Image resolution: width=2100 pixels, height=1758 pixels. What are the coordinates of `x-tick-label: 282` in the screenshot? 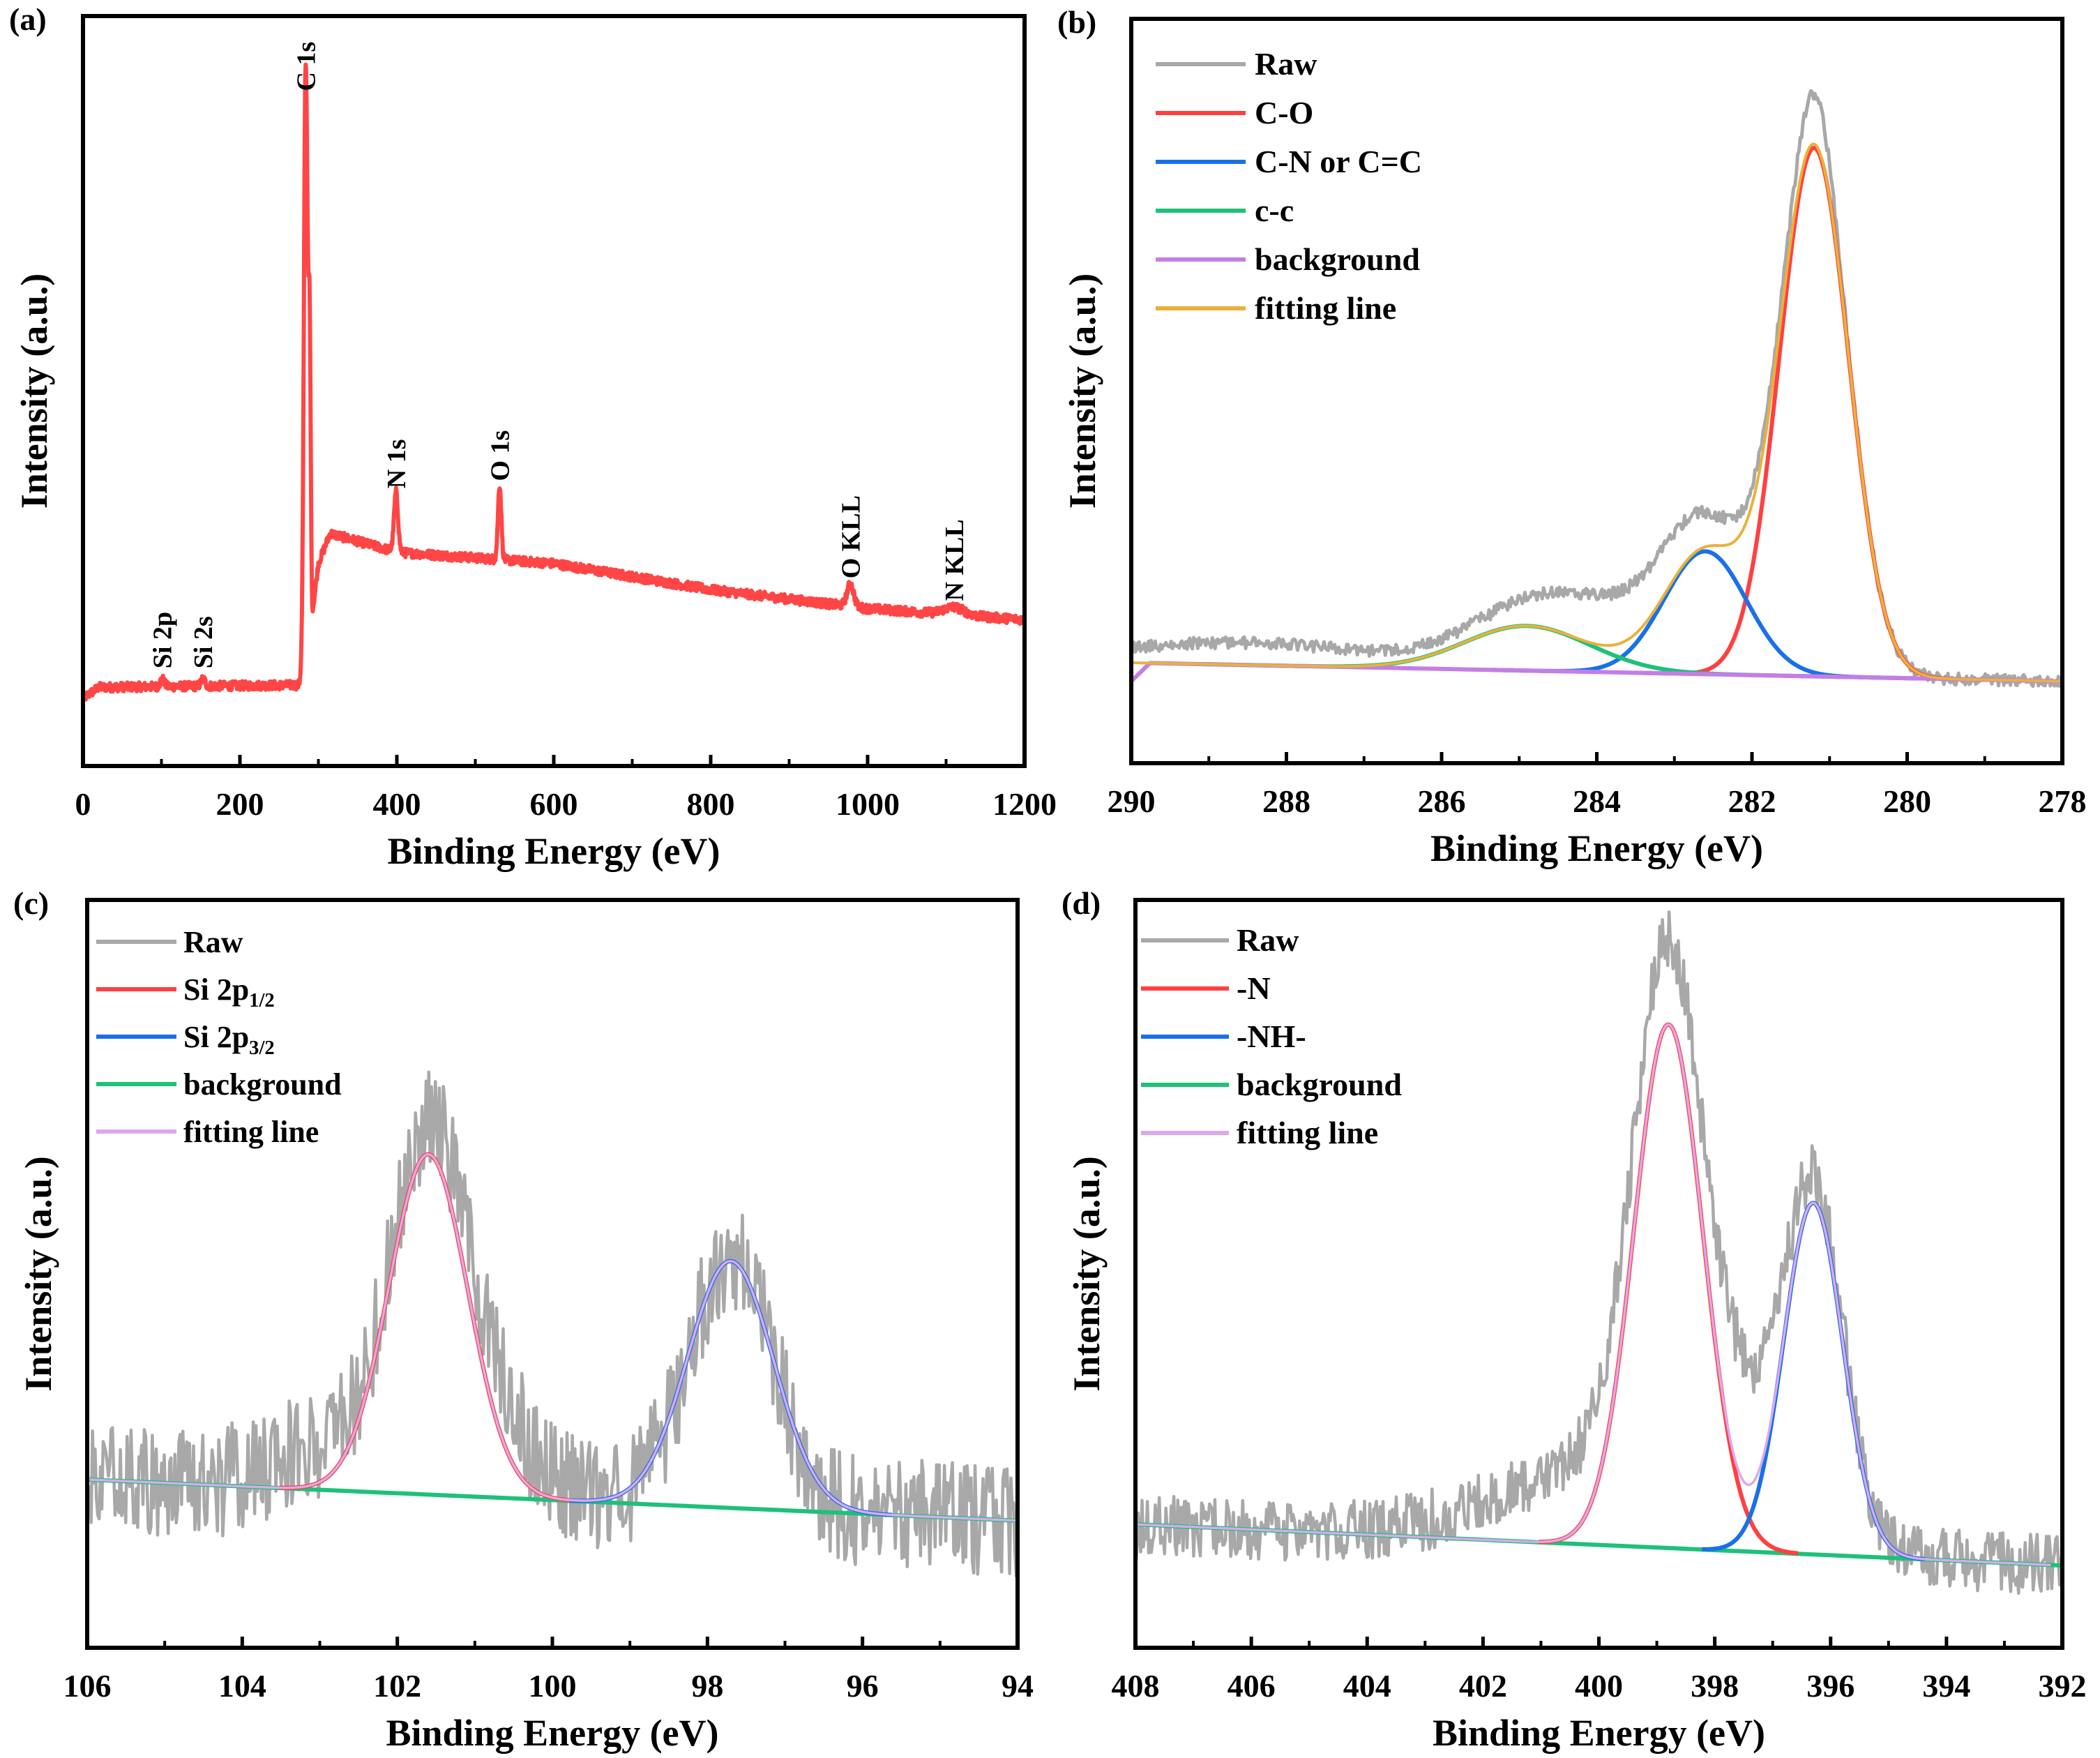 It's located at (1752, 801).